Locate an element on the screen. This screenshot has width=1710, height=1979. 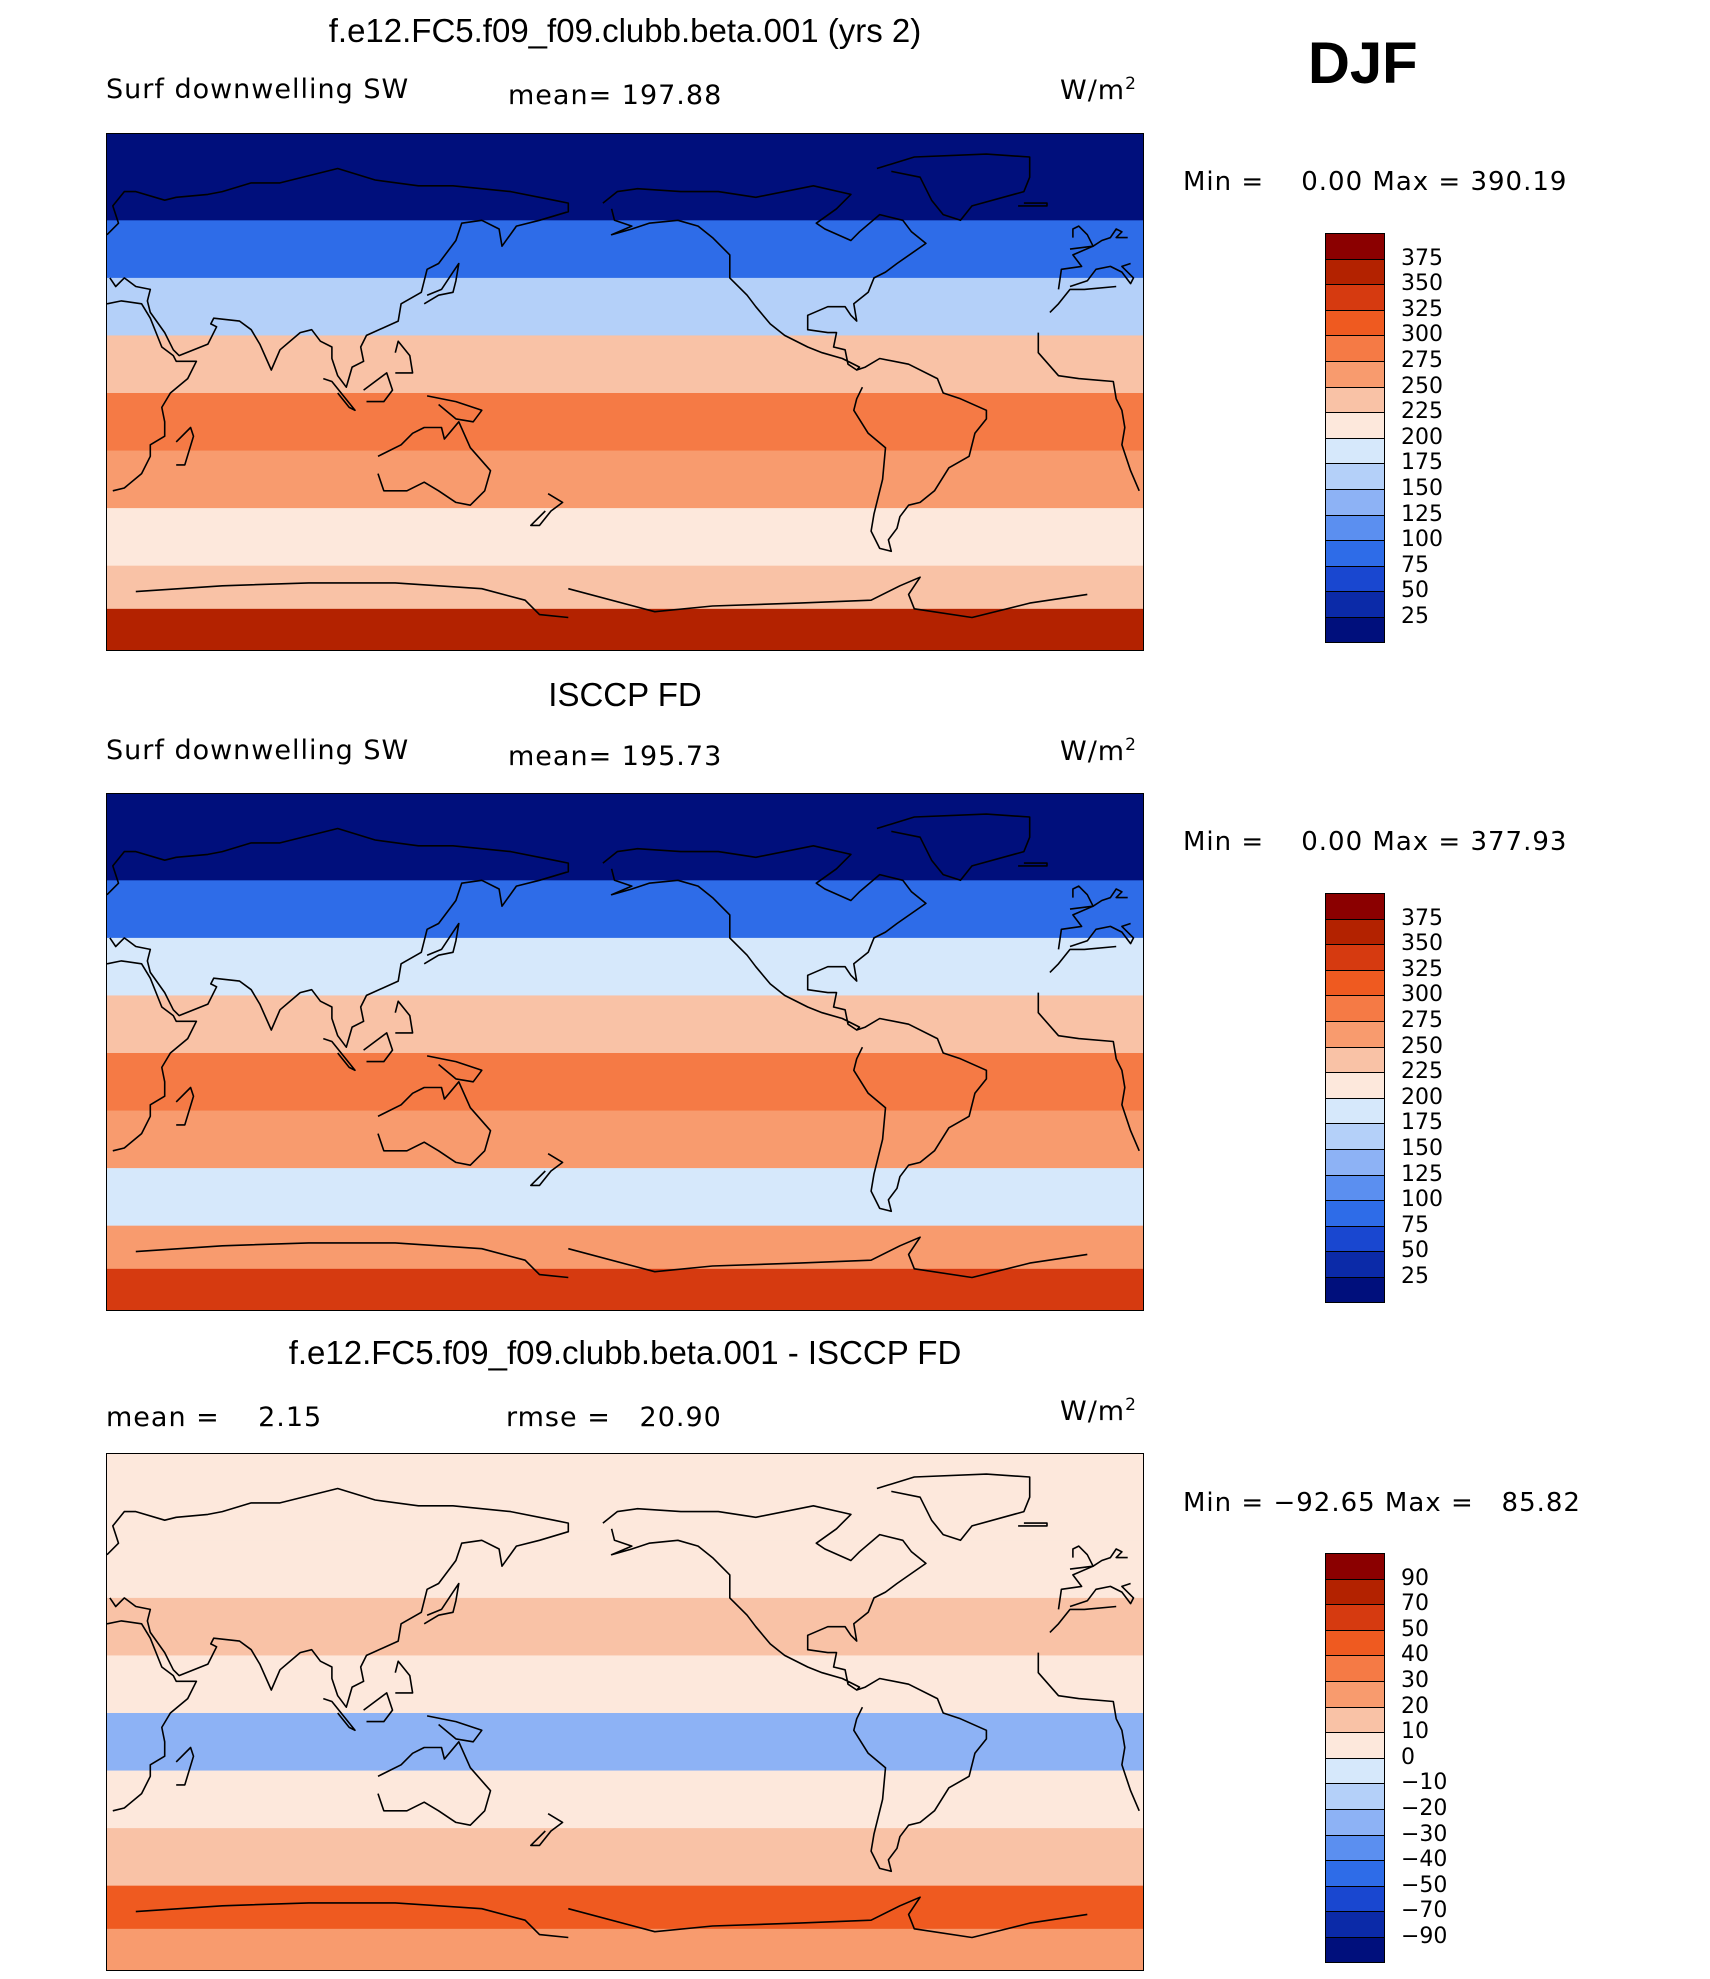
colorbar-tick-label: −30 is located at coordinates (1424, 1834).